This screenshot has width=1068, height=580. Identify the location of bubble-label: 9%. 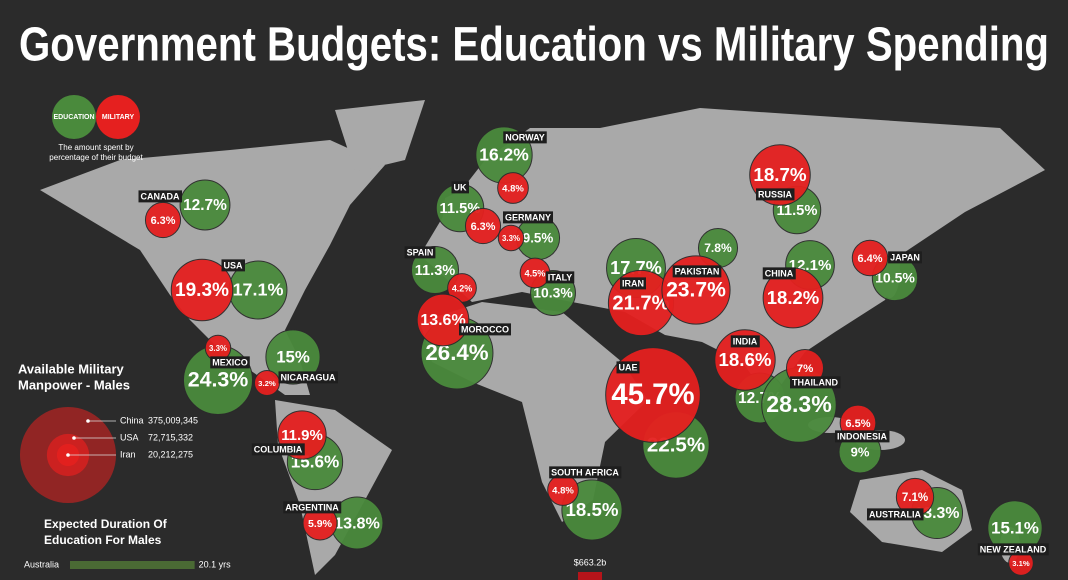
(860, 451).